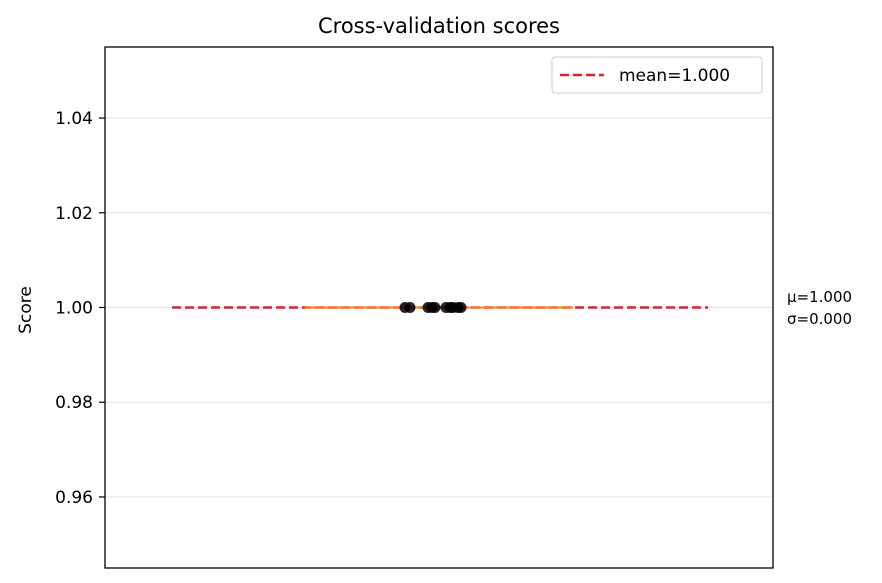 The image size is (882, 583). Describe the element at coordinates (439, 26) in the screenshot. I see `chart-title: Cross-validation scores` at that location.